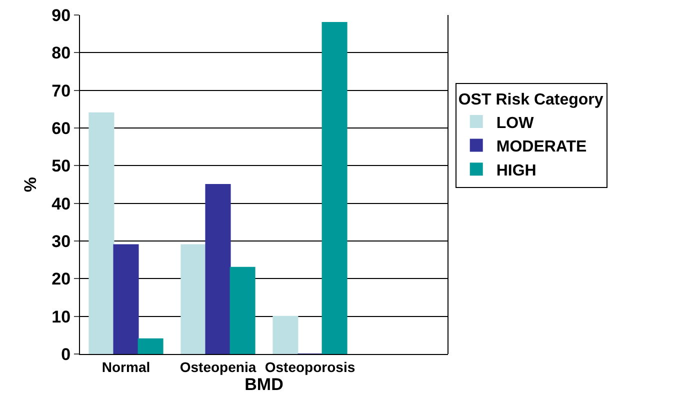 The image size is (678, 409). I want to click on y-tick-label: 0, so click(66, 354).